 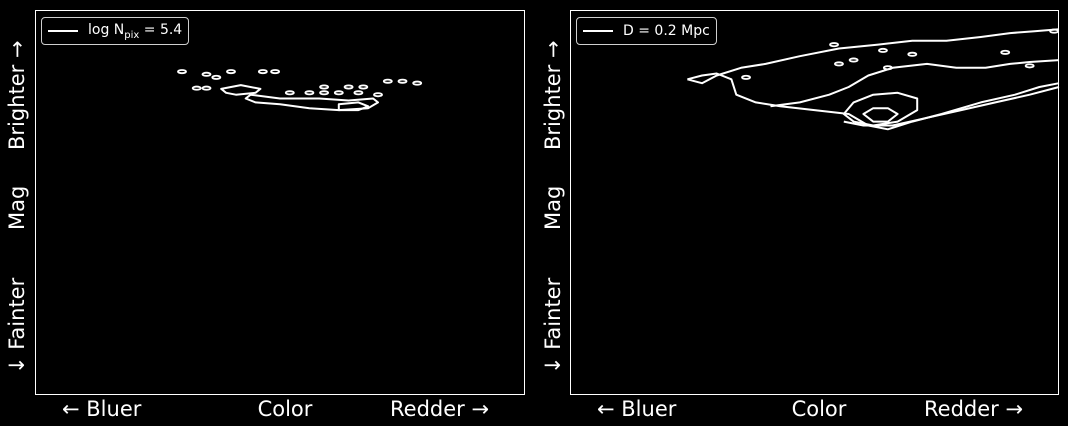 What do you see at coordinates (666, 31) in the screenshot?
I see `legend-entry: D = 0.2 Mpc` at bounding box center [666, 31].